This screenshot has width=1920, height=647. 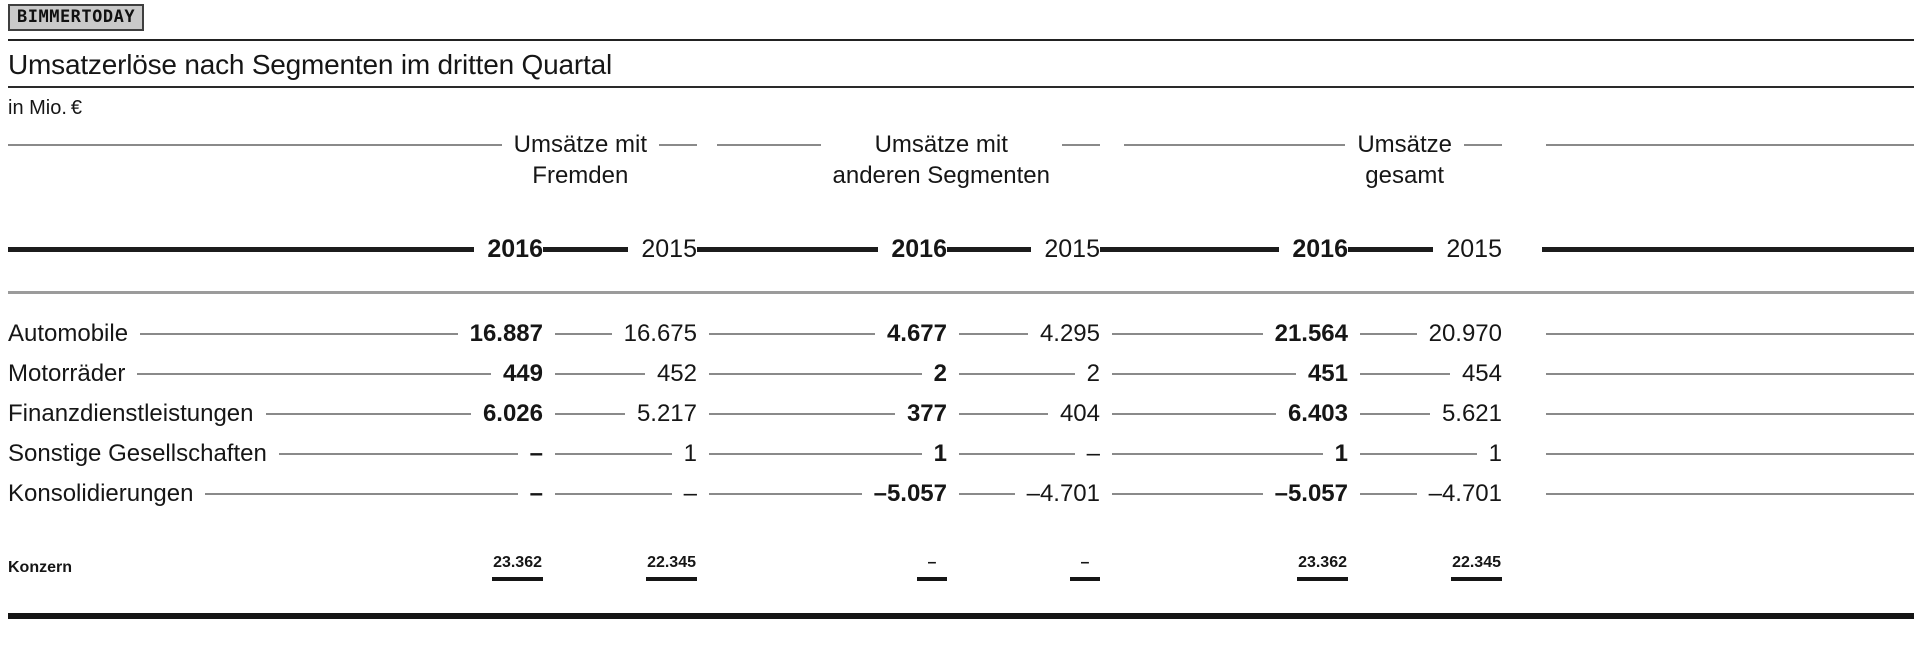 I want to click on table-cell: 20.970, so click(x=1425, y=334).